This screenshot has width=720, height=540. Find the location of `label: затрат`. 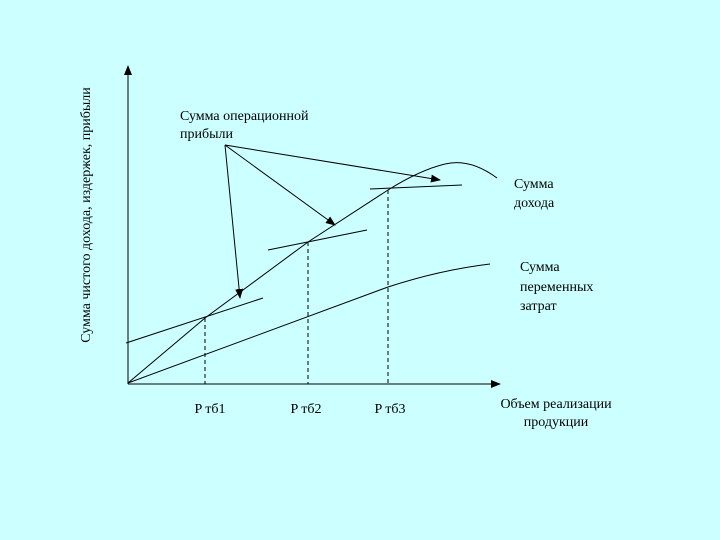

label: затрат is located at coordinates (538, 306).